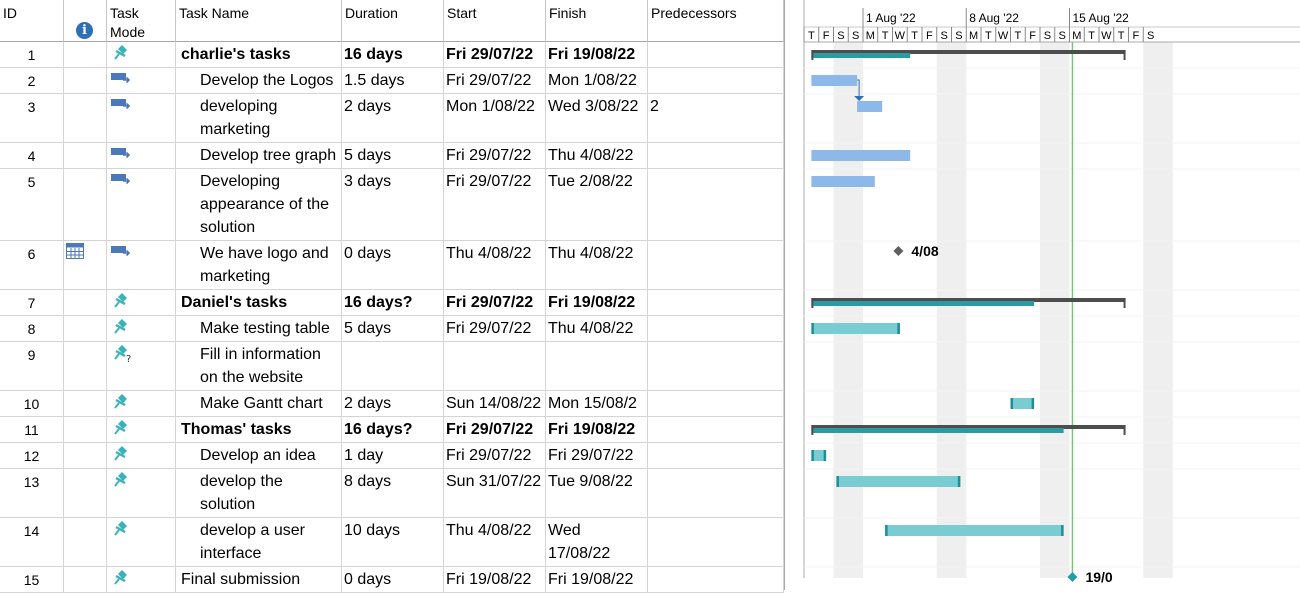 The width and height of the screenshot is (1300, 593). Describe the element at coordinates (495, 118) in the screenshot. I see `cell-start: Mon 1/08/22` at that location.